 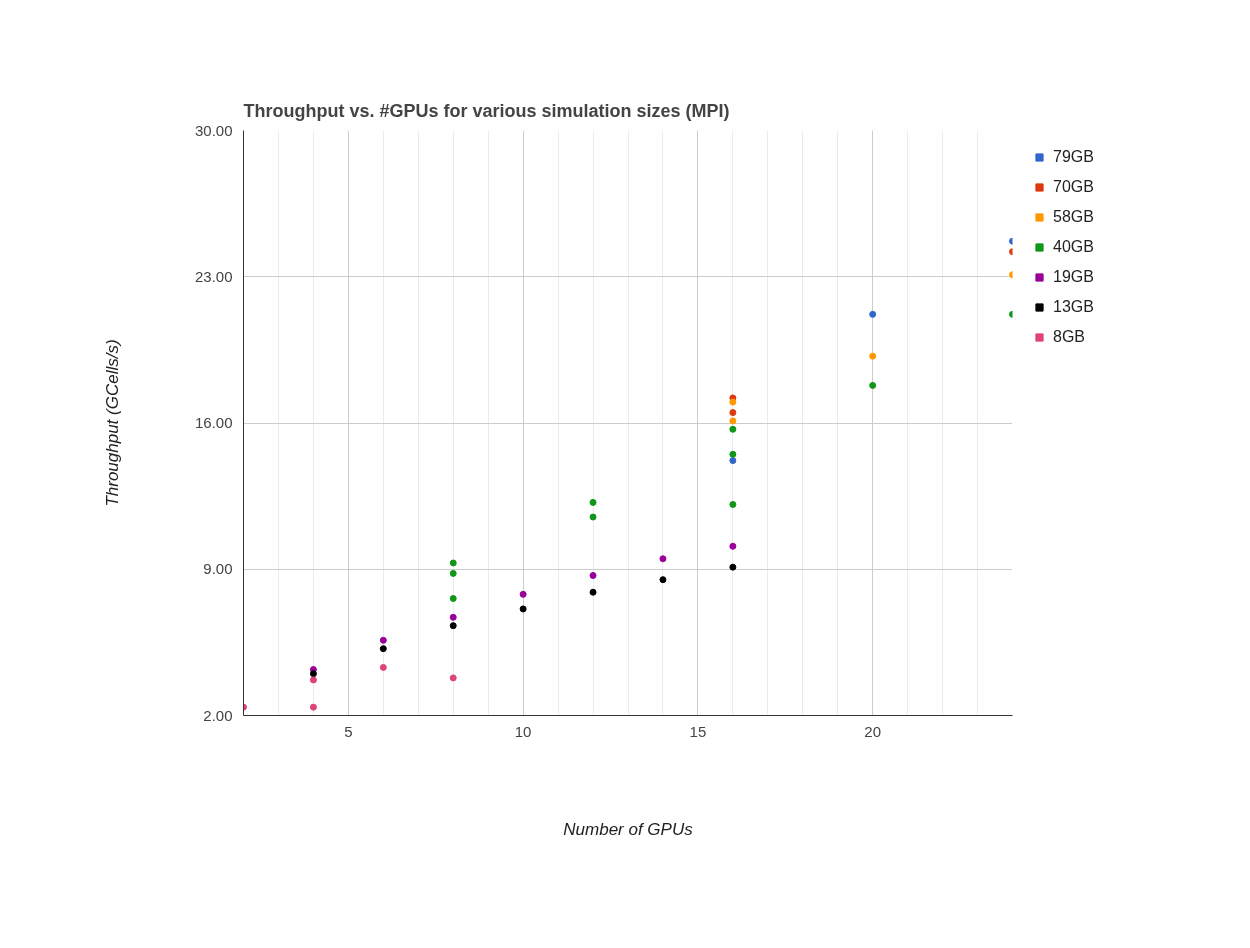 What do you see at coordinates (218, 715) in the screenshot?
I see `y-tick-label: 2.00` at bounding box center [218, 715].